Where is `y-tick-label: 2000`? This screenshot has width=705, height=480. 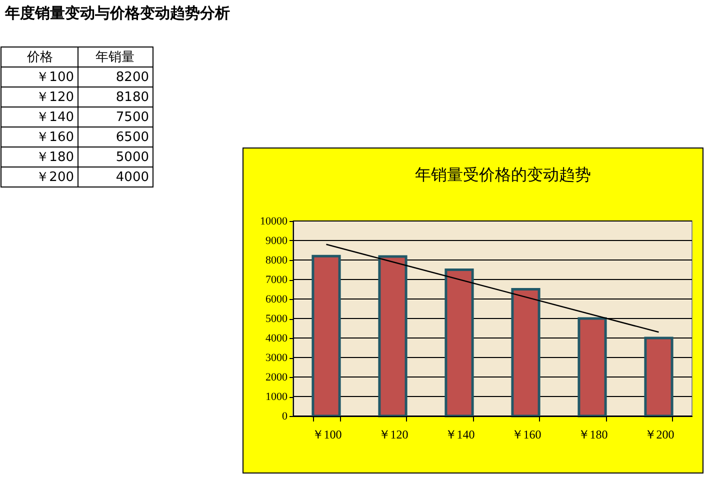
y-tick-label: 2000 is located at coordinates (277, 378).